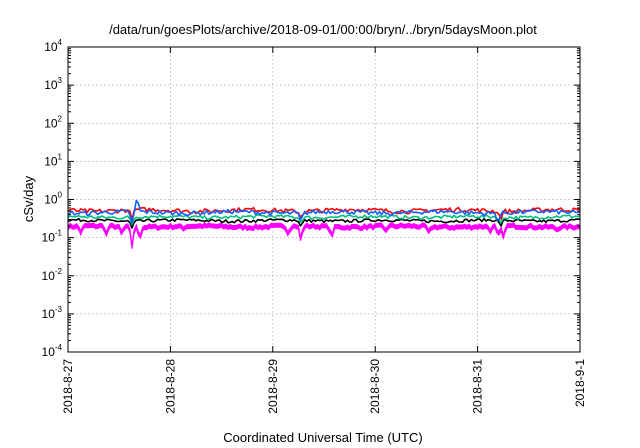 The width and height of the screenshot is (640, 448). What do you see at coordinates (324, 235) in the screenshot?
I see `series-band` at bounding box center [324, 235].